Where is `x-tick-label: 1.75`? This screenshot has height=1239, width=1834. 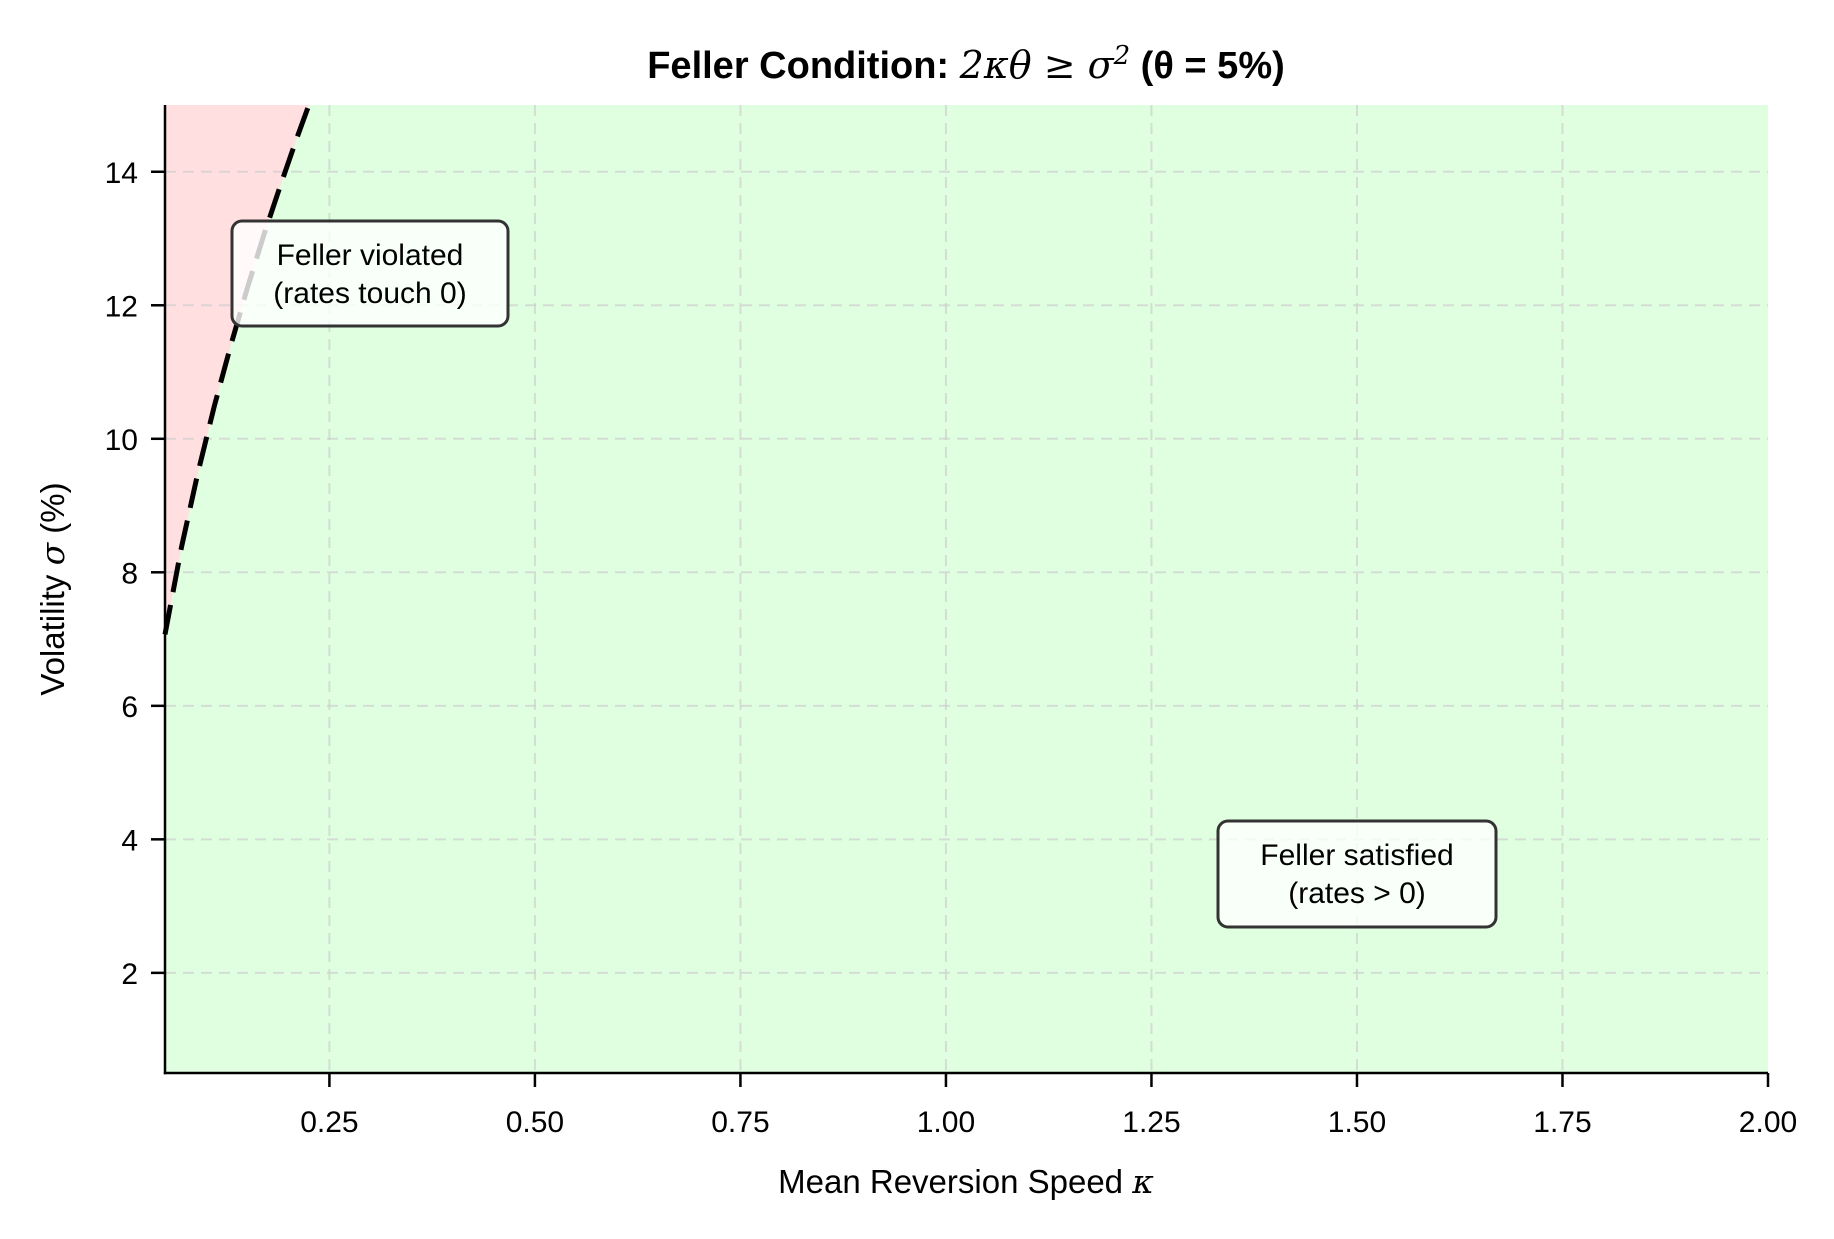 x-tick-label: 1.75 is located at coordinates (1562, 1122).